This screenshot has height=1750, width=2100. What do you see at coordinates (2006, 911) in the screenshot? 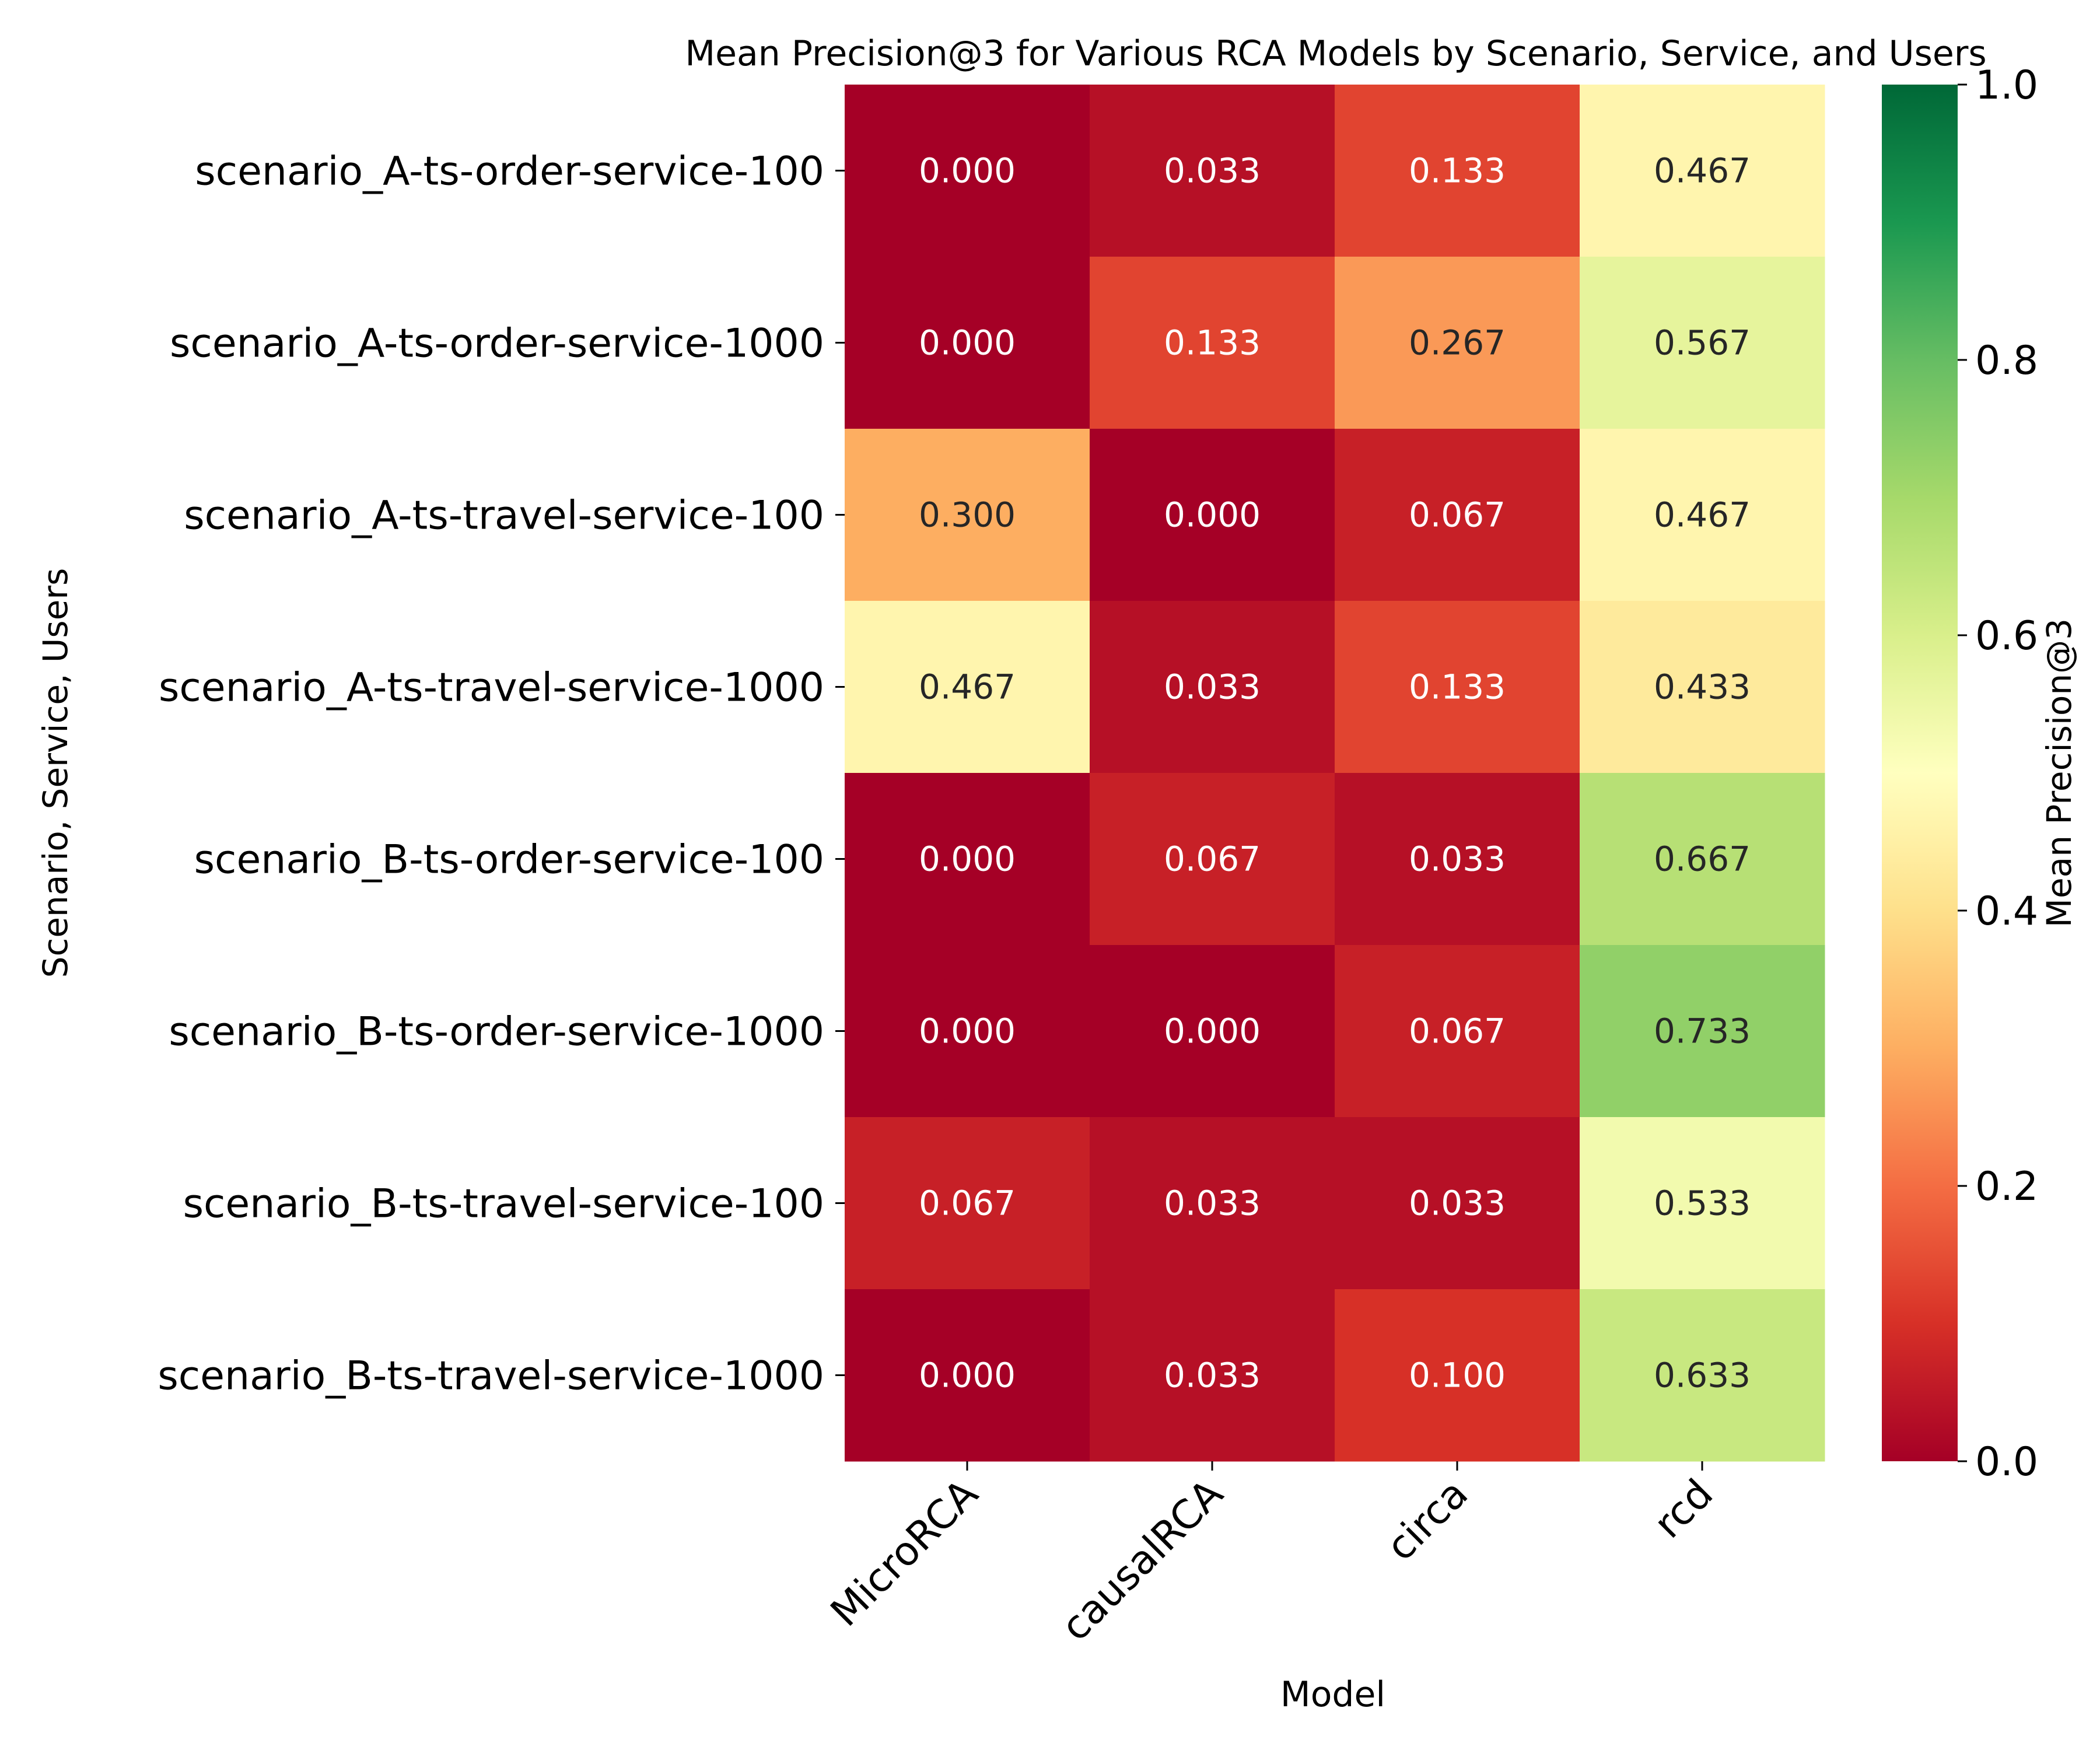
I see `colorbar-tick-label: 0.4` at bounding box center [2006, 911].